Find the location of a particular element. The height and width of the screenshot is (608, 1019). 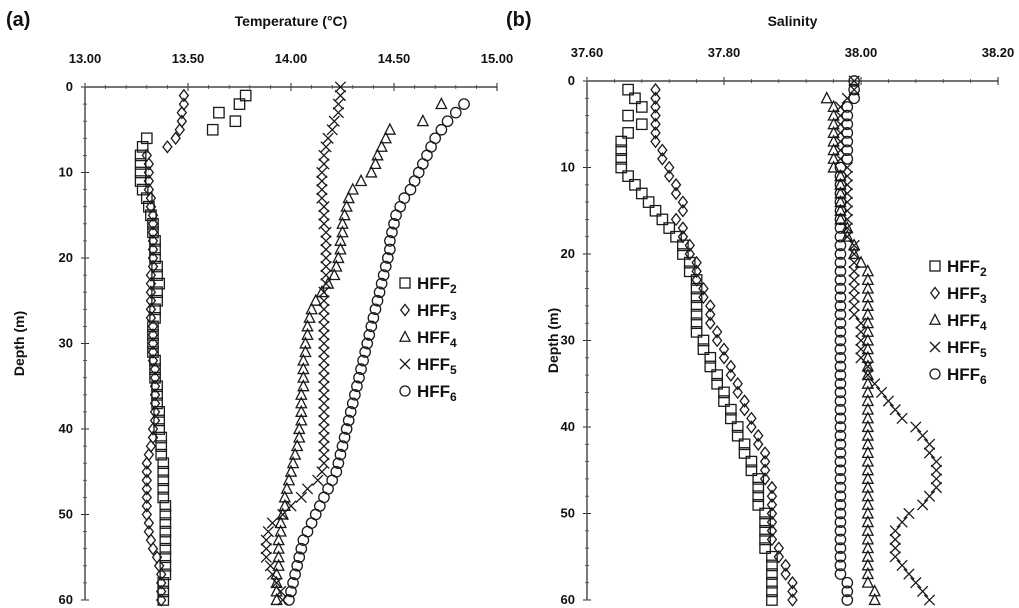

legend-marker is located at coordinates (935, 293).